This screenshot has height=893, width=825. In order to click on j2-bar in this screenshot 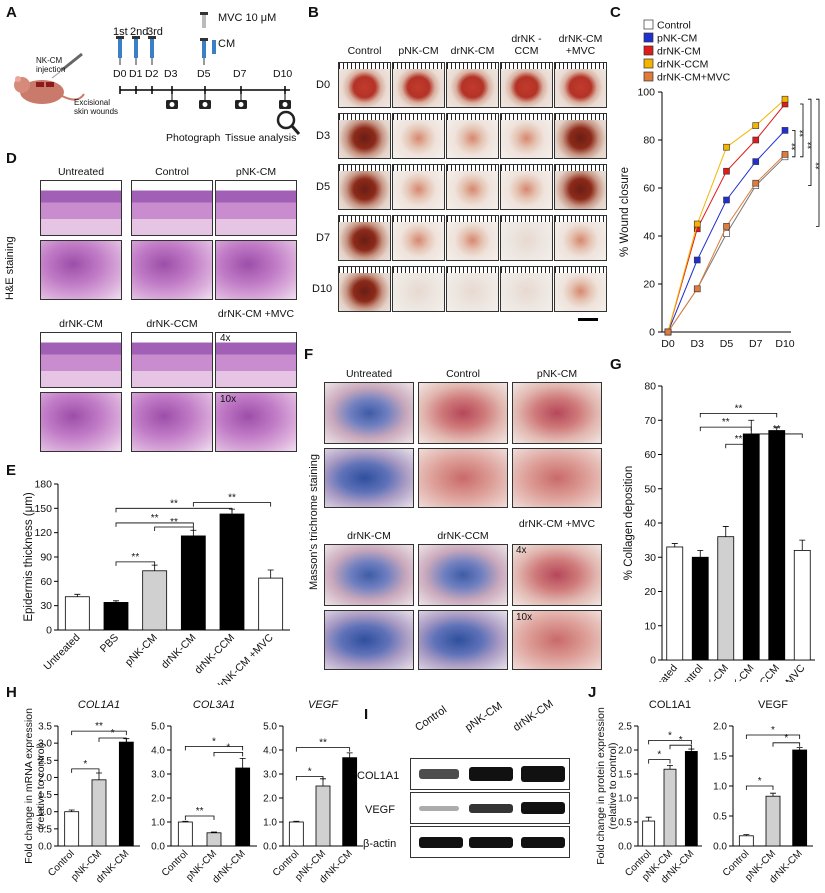, I will do `click(746, 841)`.